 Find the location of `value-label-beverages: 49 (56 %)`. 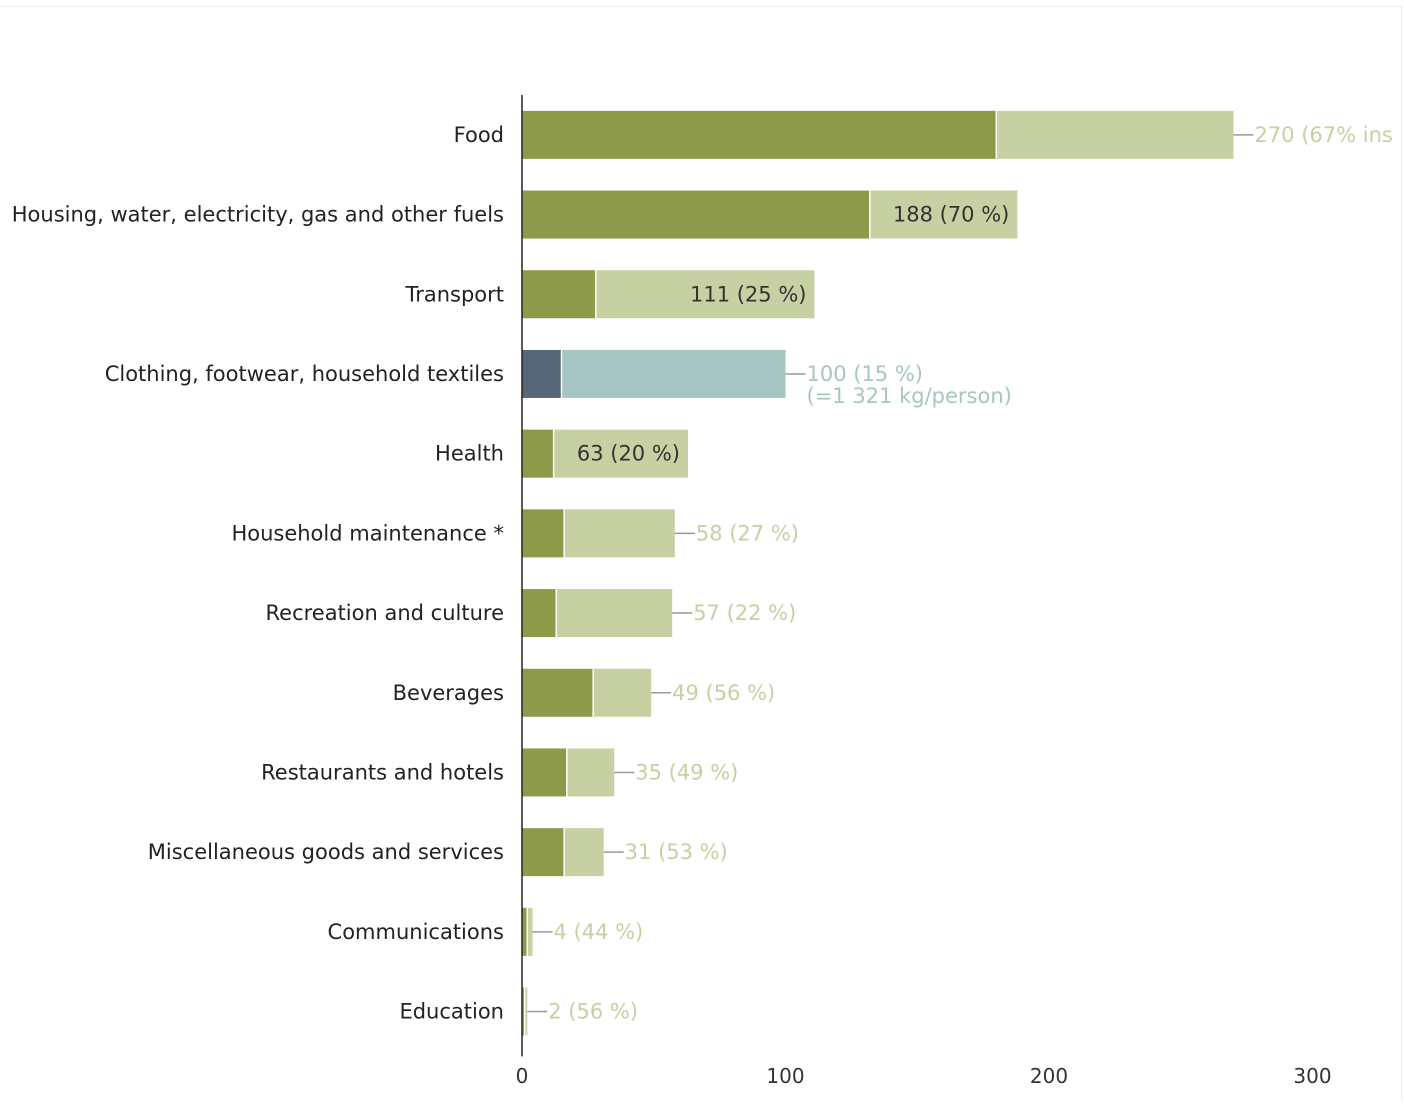

value-label-beverages: 49 (56 %) is located at coordinates (723, 693).